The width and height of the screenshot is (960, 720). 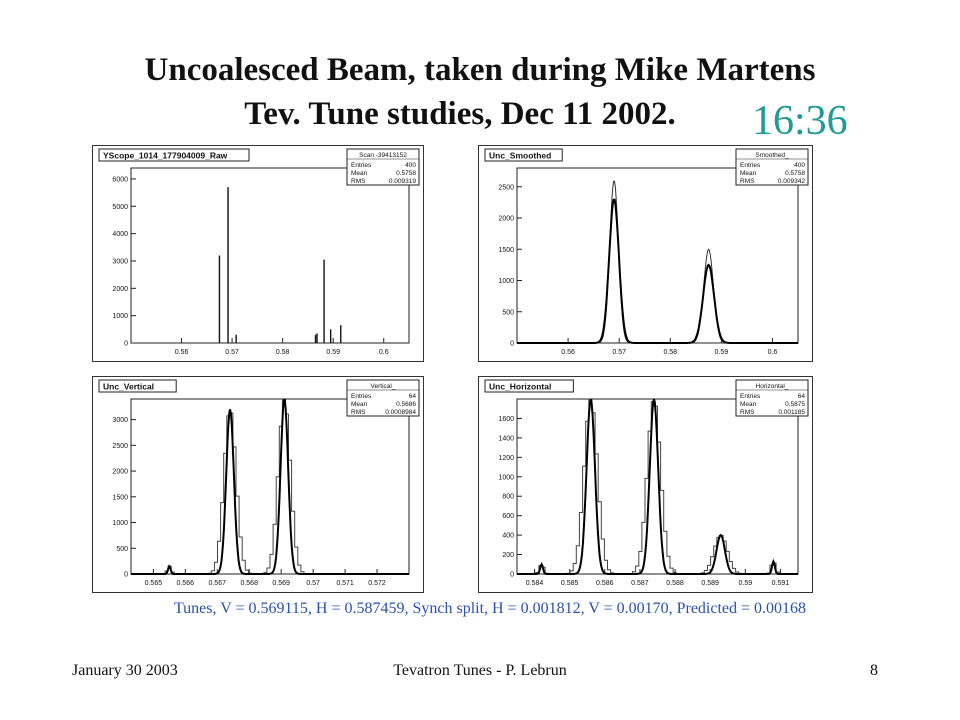 What do you see at coordinates (772, 155) in the screenshot?
I see `stats-name: Smoothed_` at bounding box center [772, 155].